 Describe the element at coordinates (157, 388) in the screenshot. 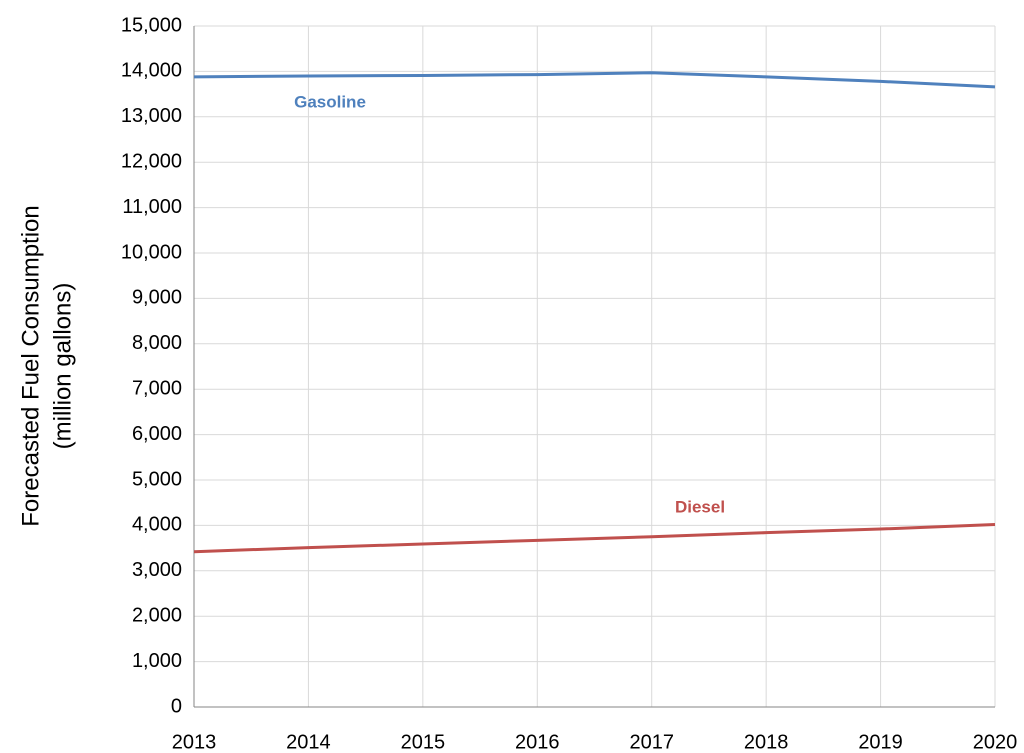

I see `y-tick-label: 7,000` at that location.